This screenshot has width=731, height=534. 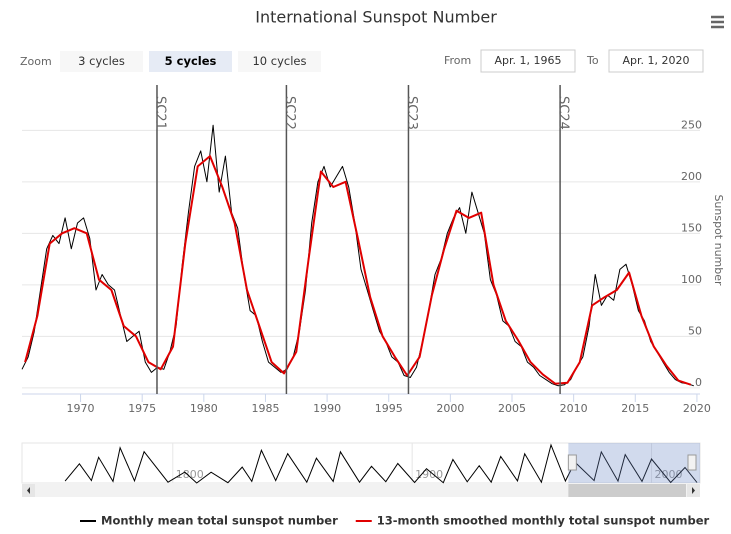 I want to click on zoom-button-label: 10 cycles, so click(x=279, y=61).